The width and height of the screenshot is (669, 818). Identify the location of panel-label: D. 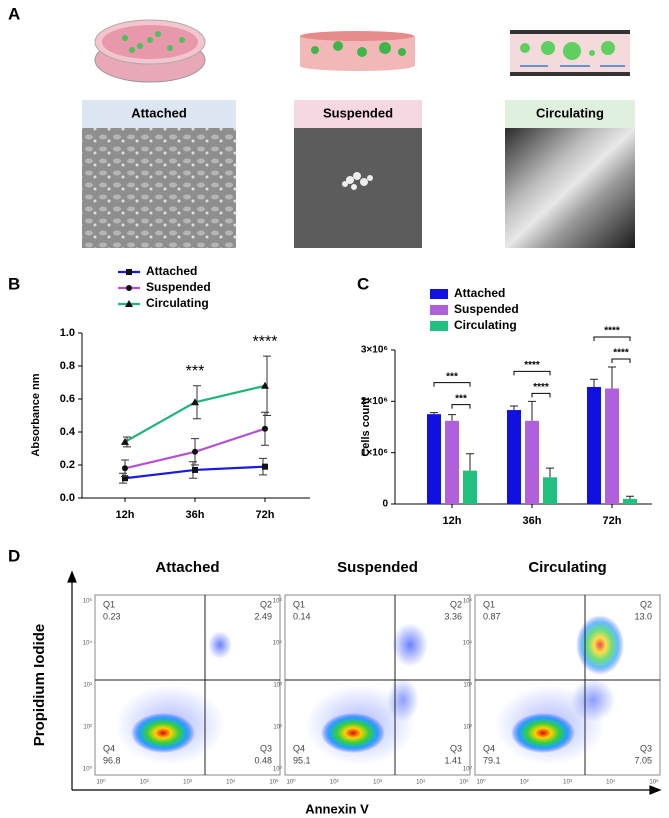
(14, 555).